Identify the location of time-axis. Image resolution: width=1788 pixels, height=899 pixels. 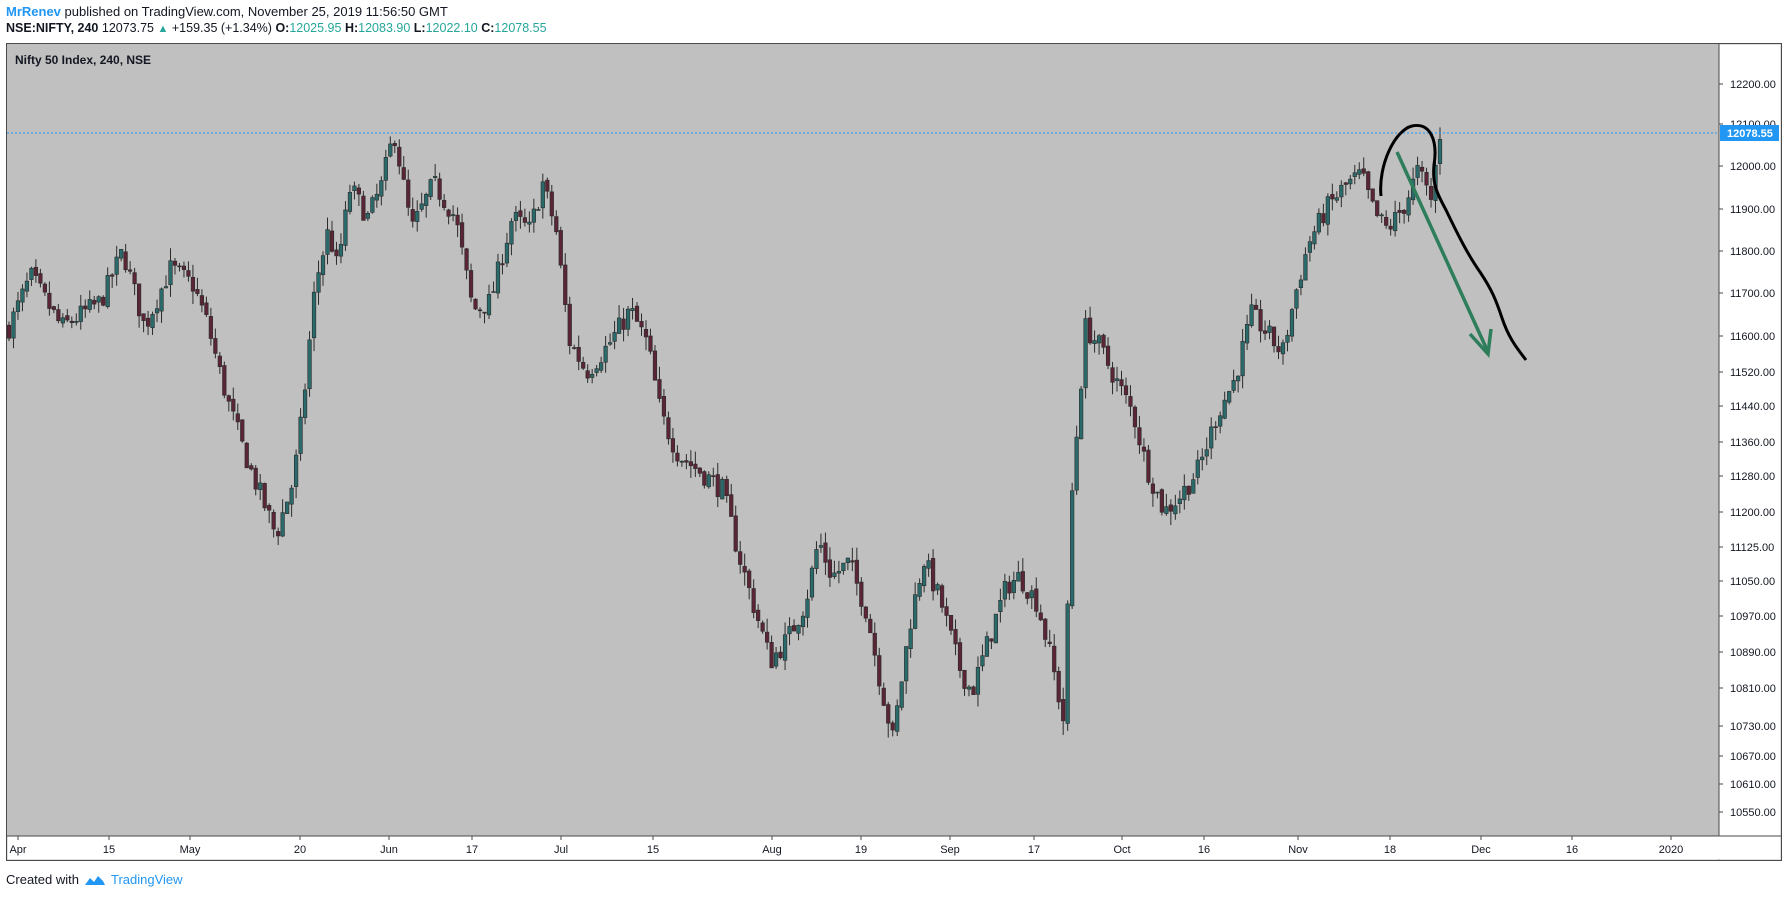
(894, 848).